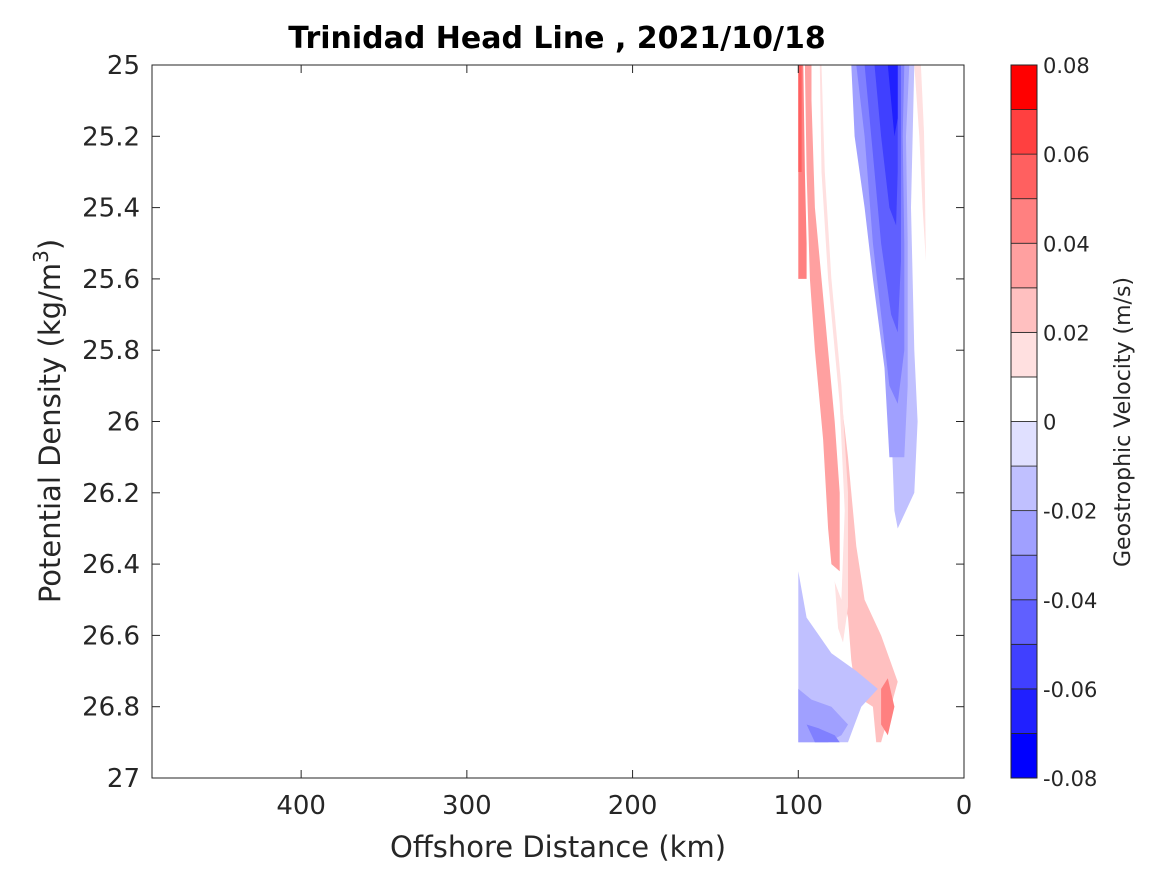 The image size is (1167, 879). Describe the element at coordinates (111, 636) in the screenshot. I see `y-tick-label: 26.6` at that location.